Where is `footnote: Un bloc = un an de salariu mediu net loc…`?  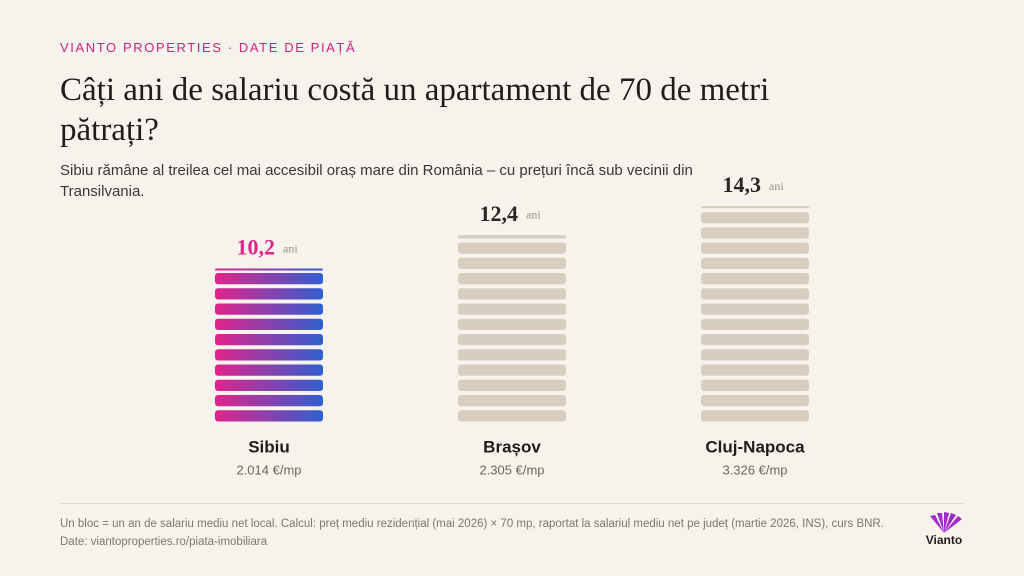
footnote: Un bloc = un an de salariu mediu net loc… is located at coordinates (472, 533).